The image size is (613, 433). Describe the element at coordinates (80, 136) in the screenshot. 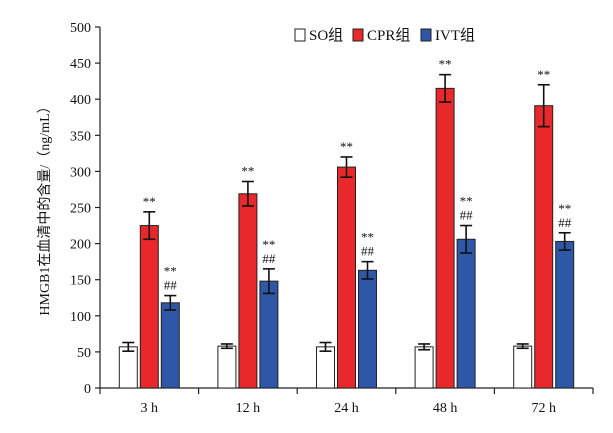

I see `y-tick-label: 350` at that location.